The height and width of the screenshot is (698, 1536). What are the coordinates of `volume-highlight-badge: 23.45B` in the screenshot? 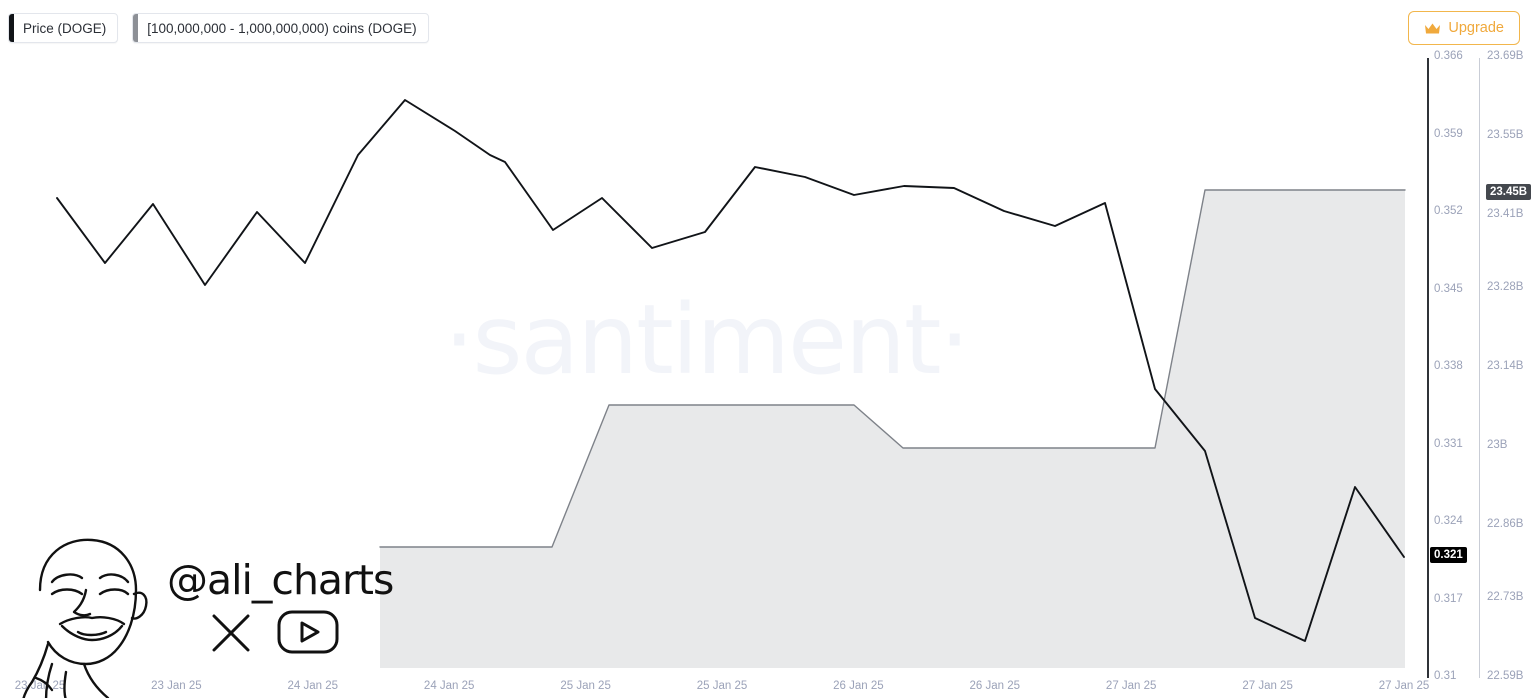 It's located at (1509, 192).